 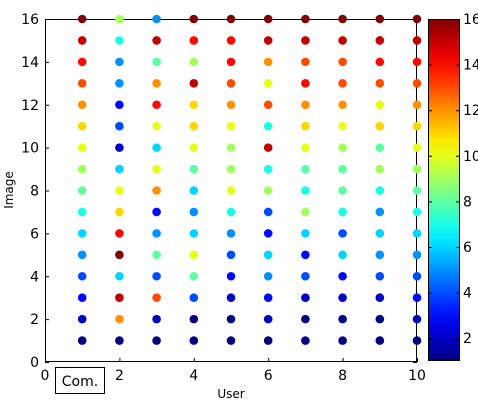 What do you see at coordinates (467, 294) in the screenshot?
I see `colorbar-tick-label: 4` at bounding box center [467, 294].